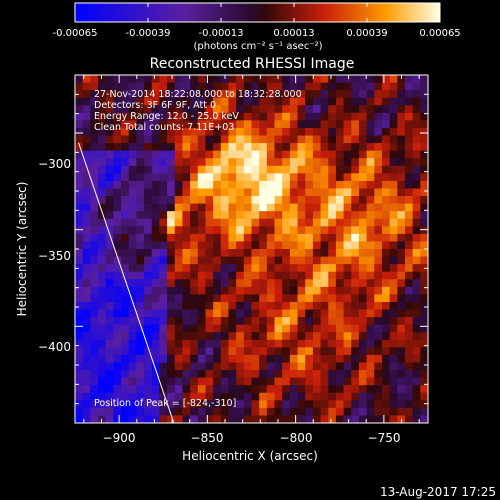 This screenshot has width=500, height=500. Describe the element at coordinates (252, 438) in the screenshot. I see `x-axis-tick-labels: −900 −850 −800 −750` at that location.